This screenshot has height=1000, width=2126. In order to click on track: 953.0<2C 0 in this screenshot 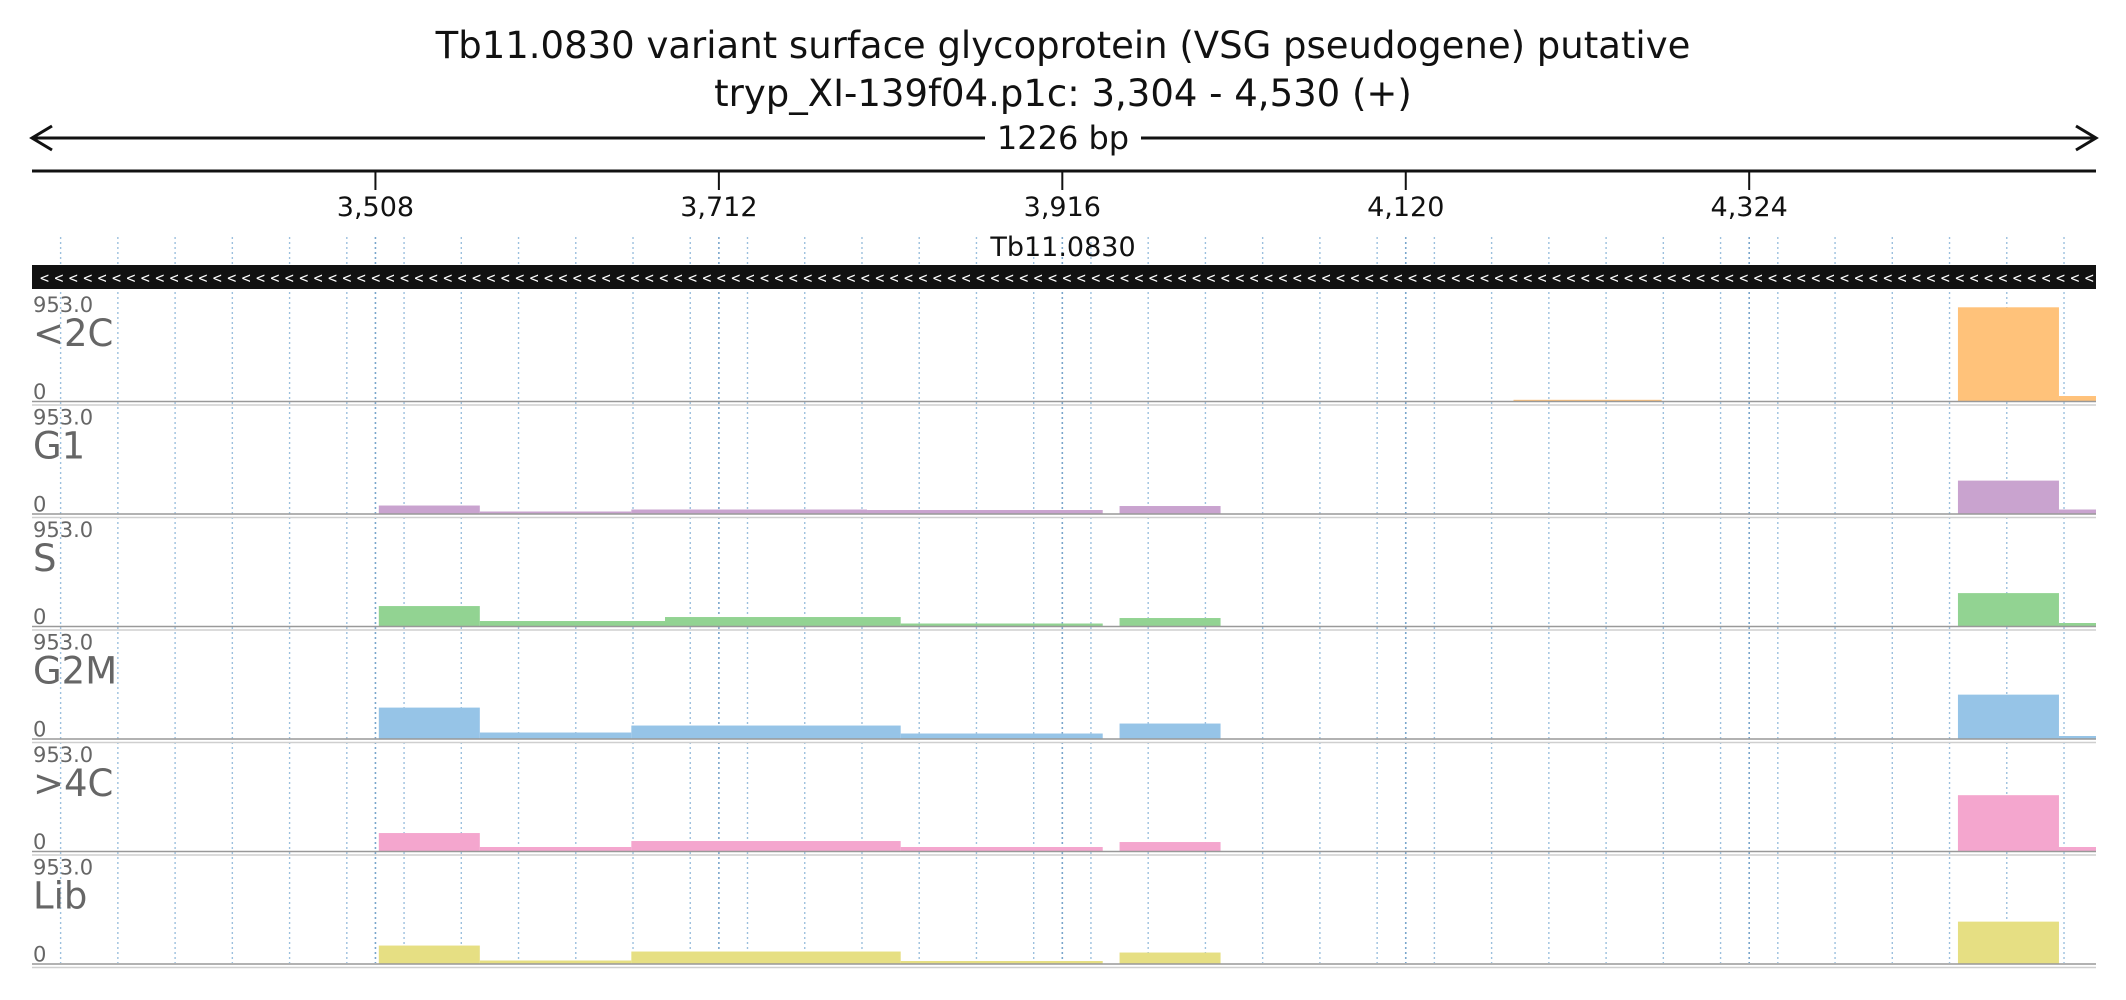, I will do `click(1064, 349)`.